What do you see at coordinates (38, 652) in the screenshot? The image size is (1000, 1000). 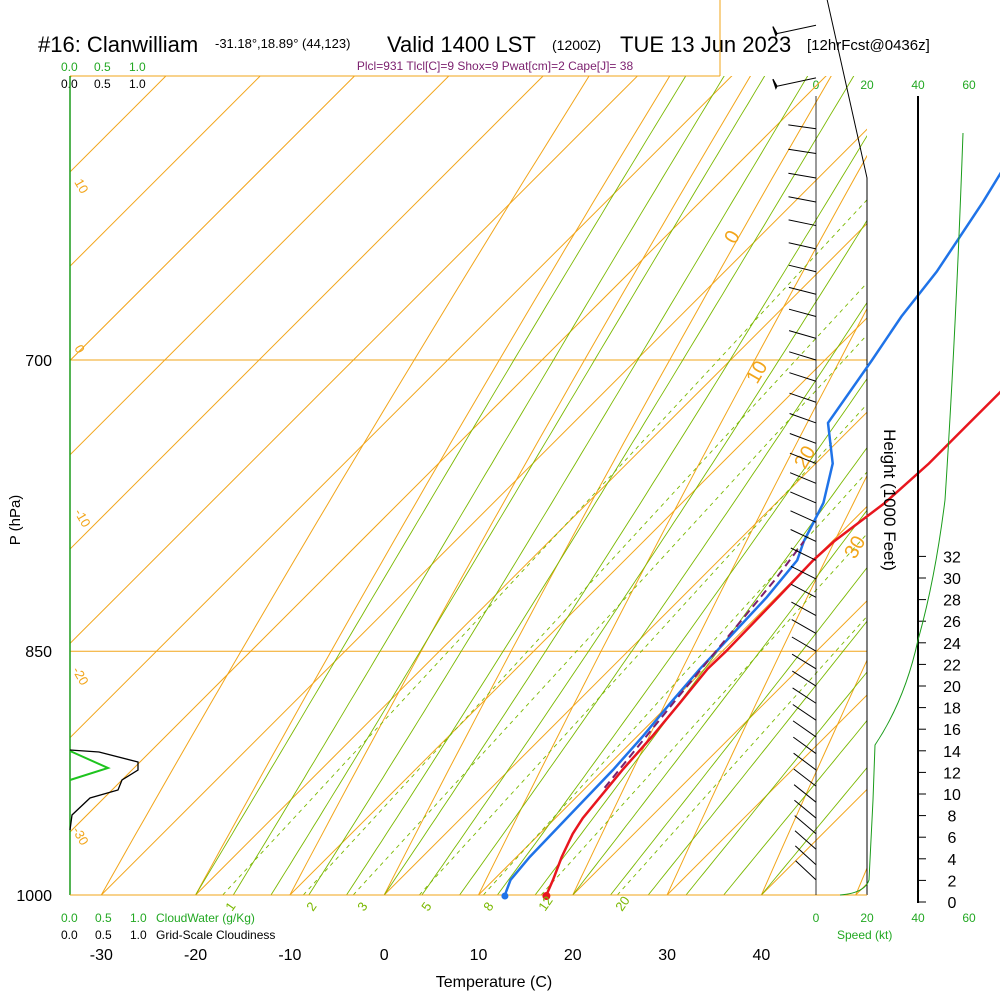 I see `pressure-tick-label: 850` at bounding box center [38, 652].